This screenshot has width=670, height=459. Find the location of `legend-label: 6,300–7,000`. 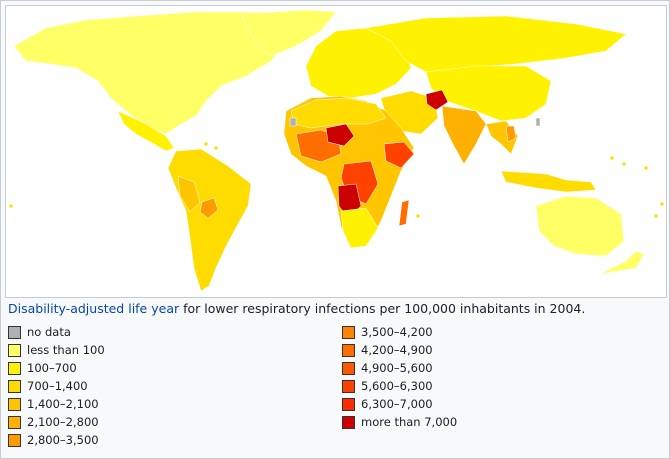

legend-label: 6,300–7,000 is located at coordinates (397, 404).